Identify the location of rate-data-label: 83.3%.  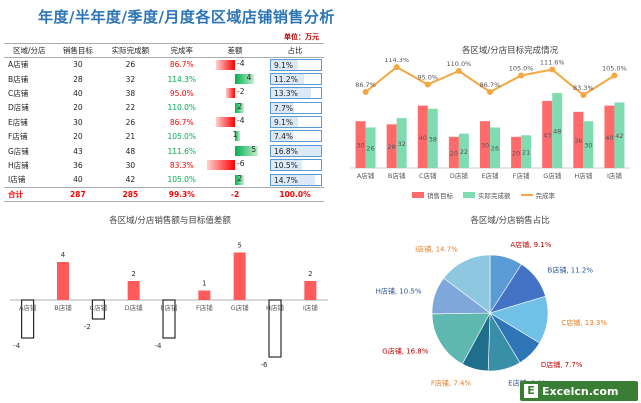
(583, 88).